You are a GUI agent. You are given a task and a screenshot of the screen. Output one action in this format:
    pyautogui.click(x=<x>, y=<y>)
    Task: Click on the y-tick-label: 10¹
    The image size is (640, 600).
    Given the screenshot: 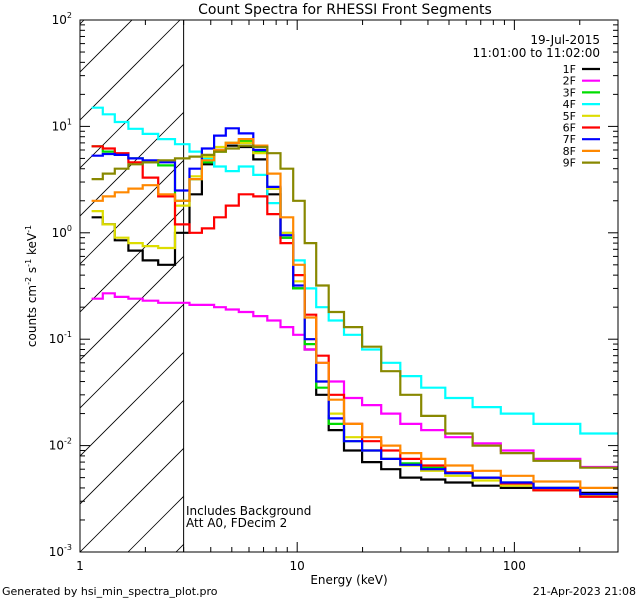 What is the action you would take?
    pyautogui.click(x=62, y=125)
    